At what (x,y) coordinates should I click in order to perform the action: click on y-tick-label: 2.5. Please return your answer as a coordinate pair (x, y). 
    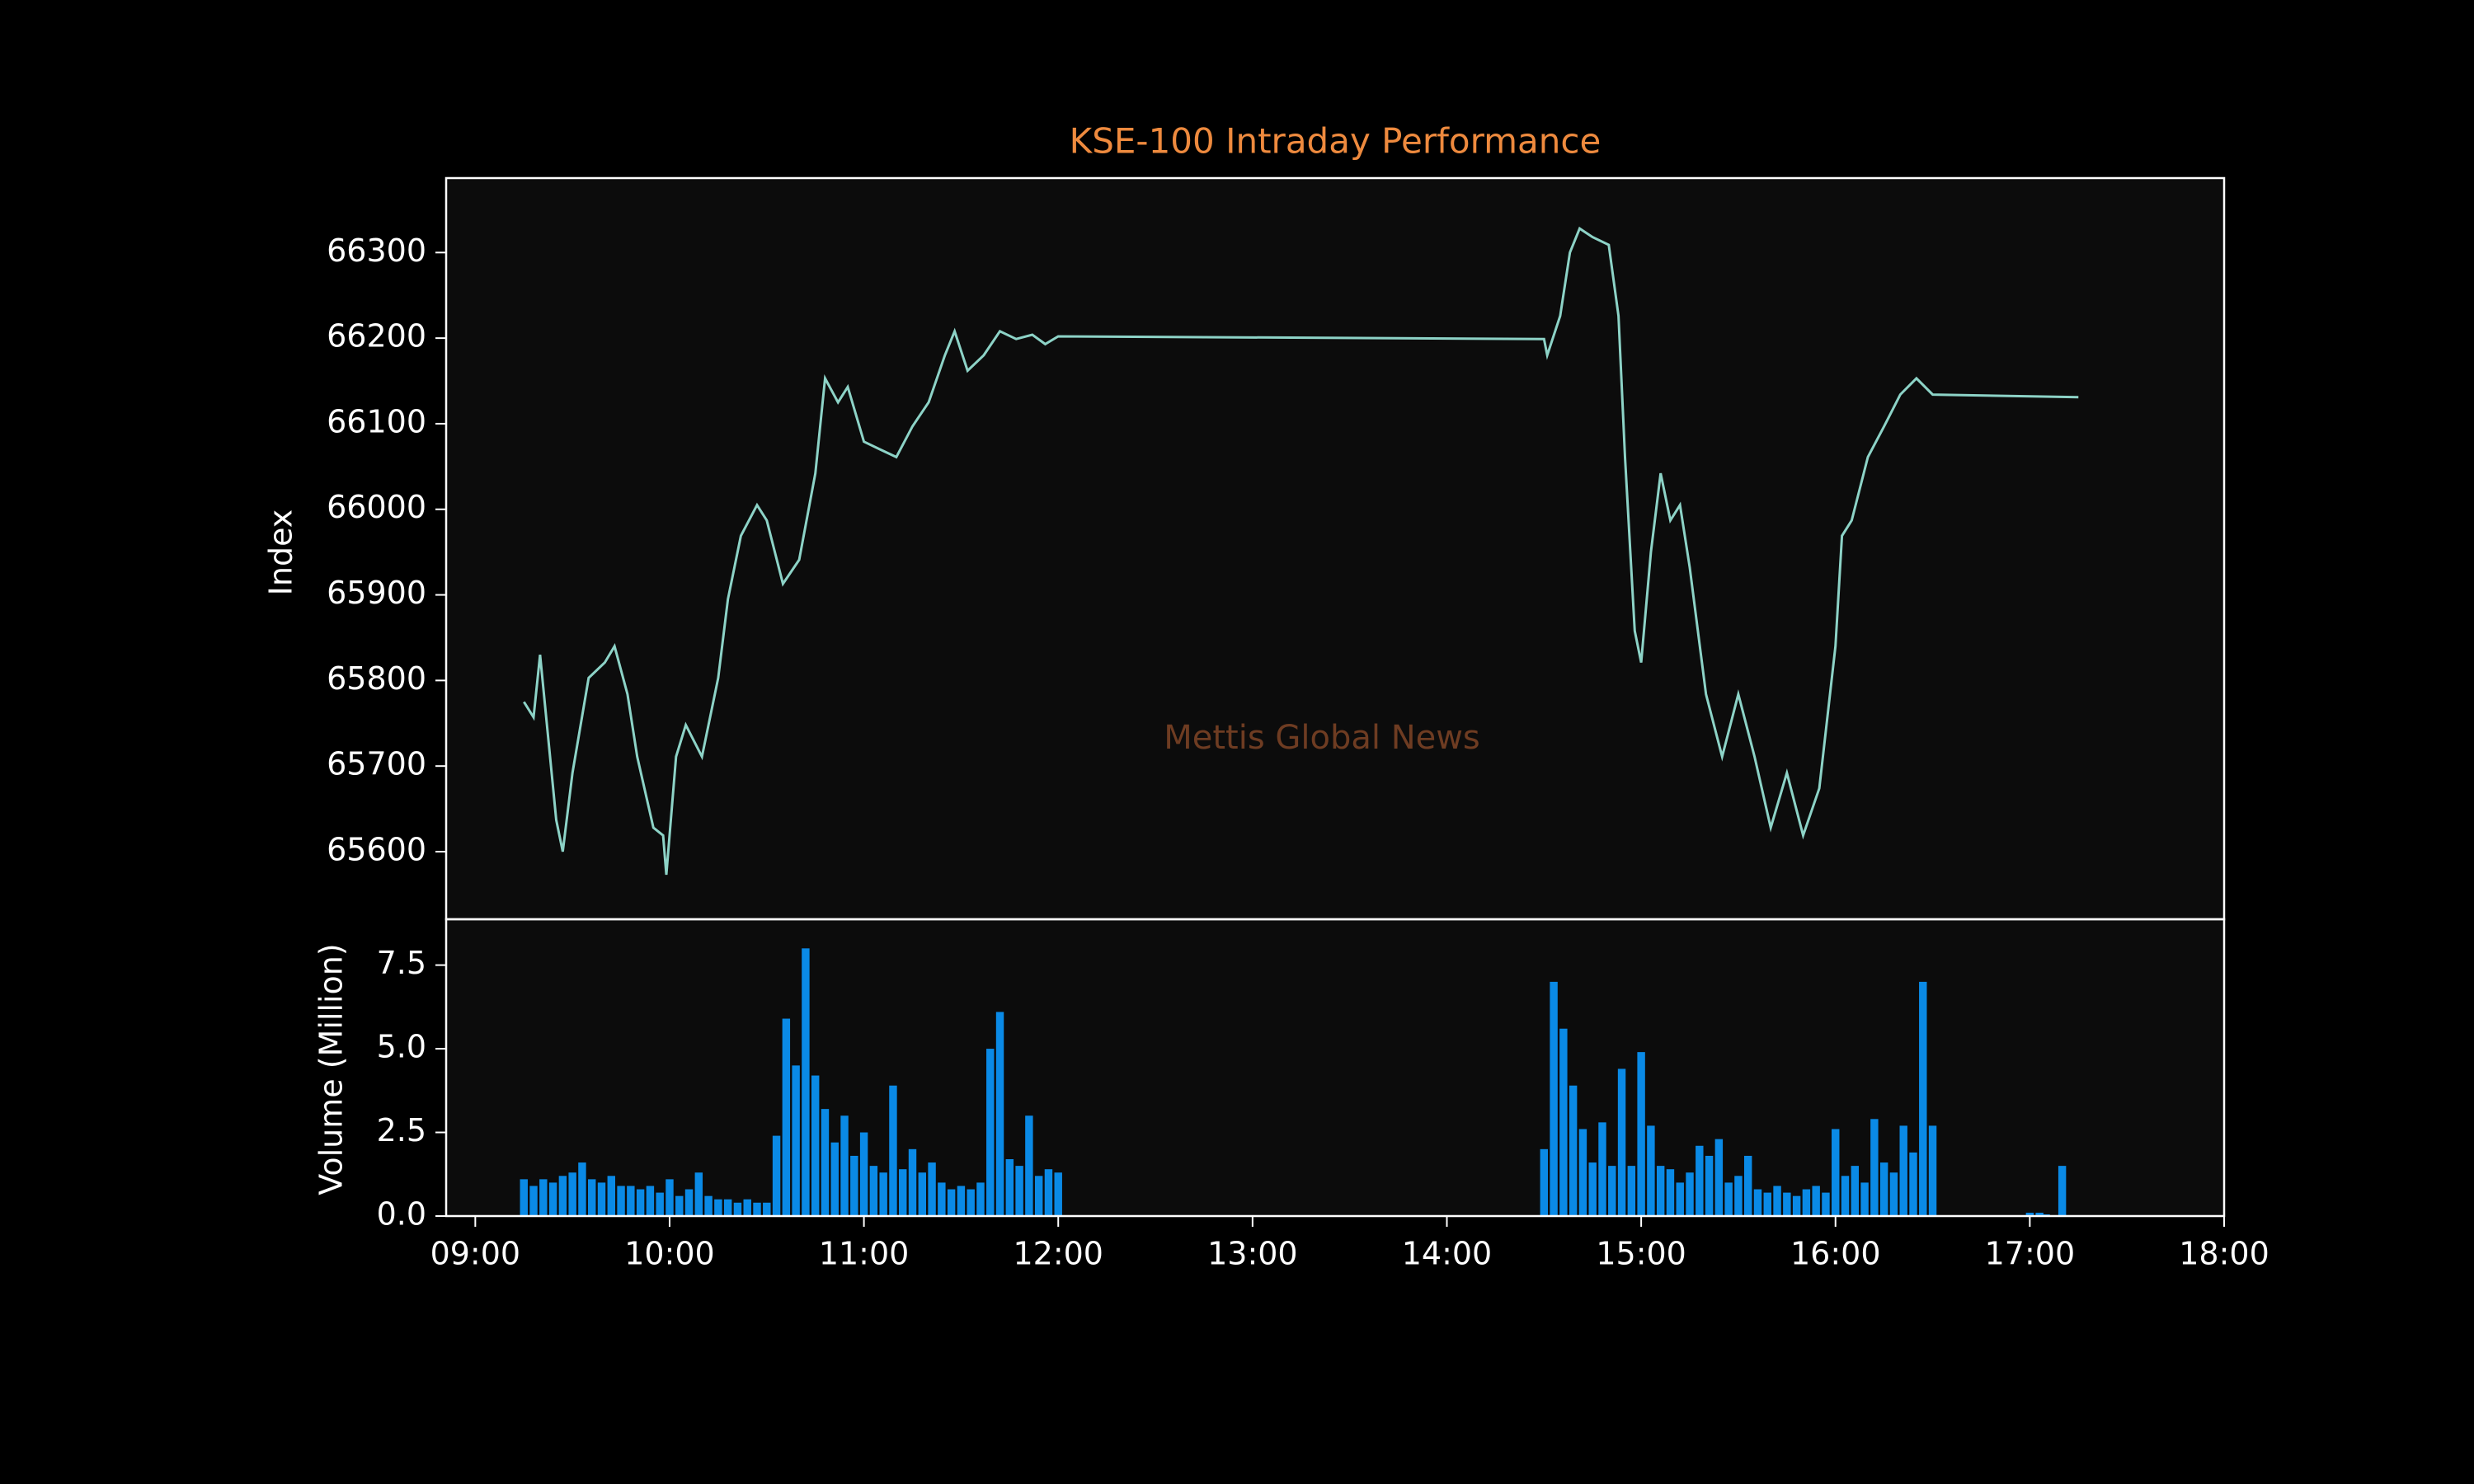
    Looking at the image, I should click on (401, 1130).